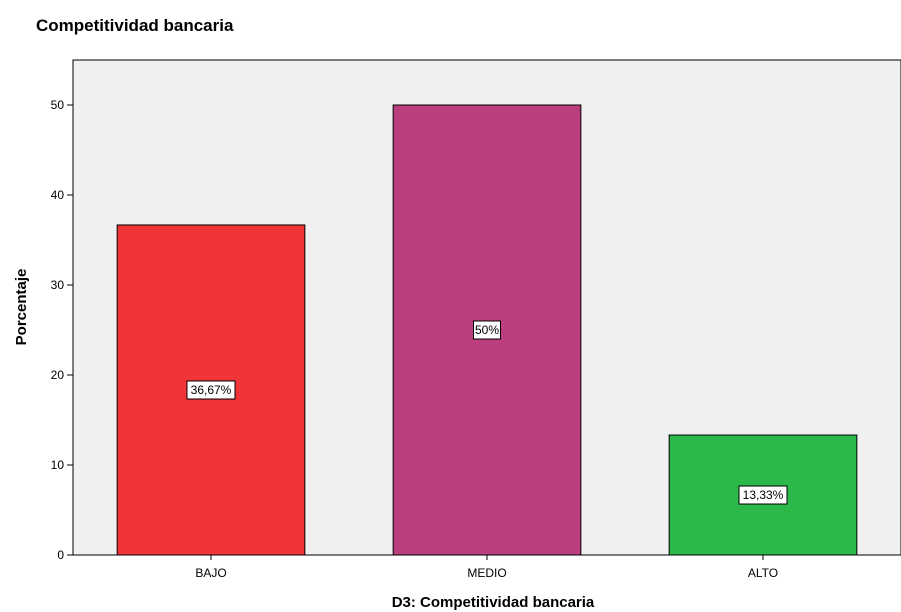 The width and height of the screenshot is (901, 612). I want to click on y-tick-label: 40, so click(58, 195).